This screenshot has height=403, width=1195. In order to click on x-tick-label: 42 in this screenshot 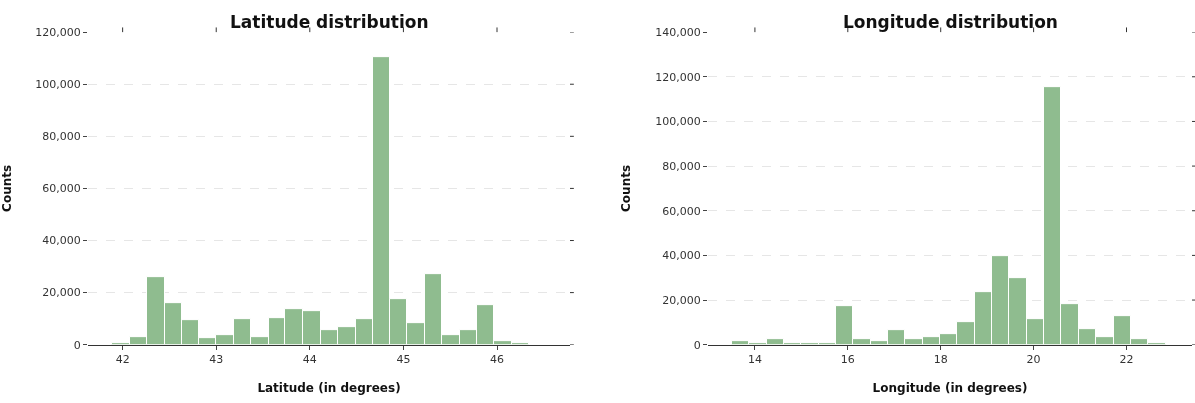, I will do `click(122, 359)`.